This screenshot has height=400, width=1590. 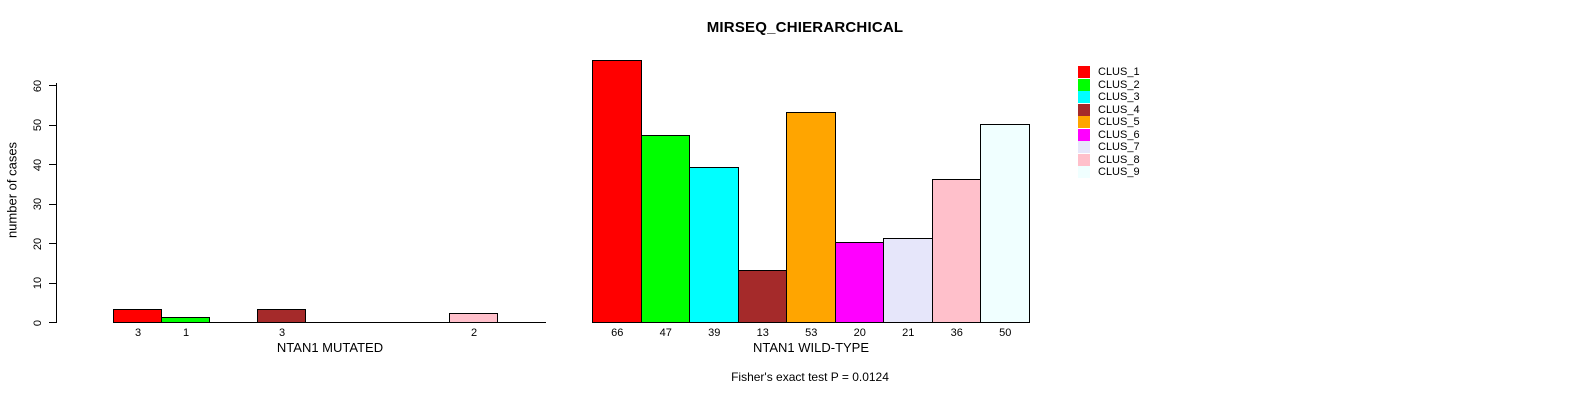 What do you see at coordinates (38, 322) in the screenshot?
I see `y-axis-tick-label-0: 0` at bounding box center [38, 322].